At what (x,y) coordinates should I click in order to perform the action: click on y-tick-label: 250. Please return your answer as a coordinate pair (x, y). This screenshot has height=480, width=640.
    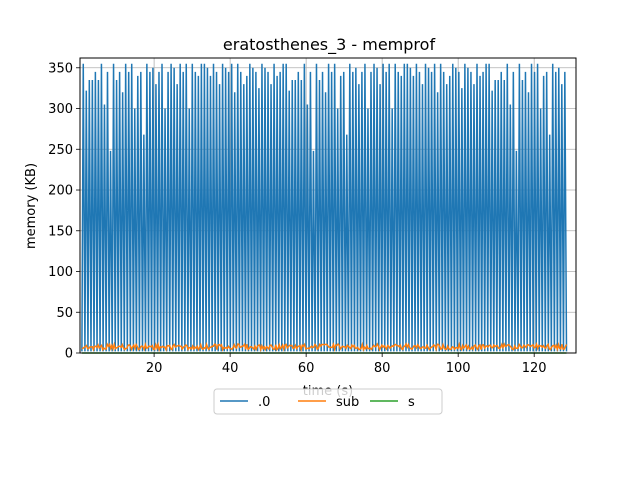
    Looking at the image, I should click on (60, 150).